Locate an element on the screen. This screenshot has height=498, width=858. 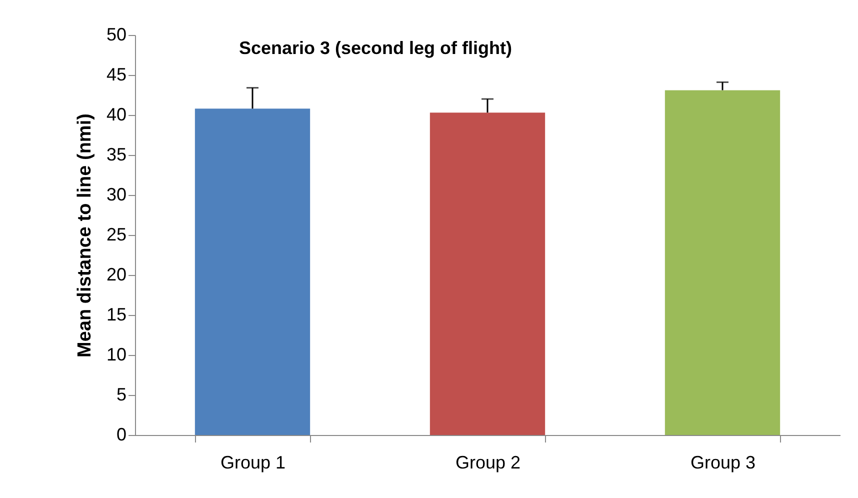
y-tick-label: 45 is located at coordinates (116, 74).